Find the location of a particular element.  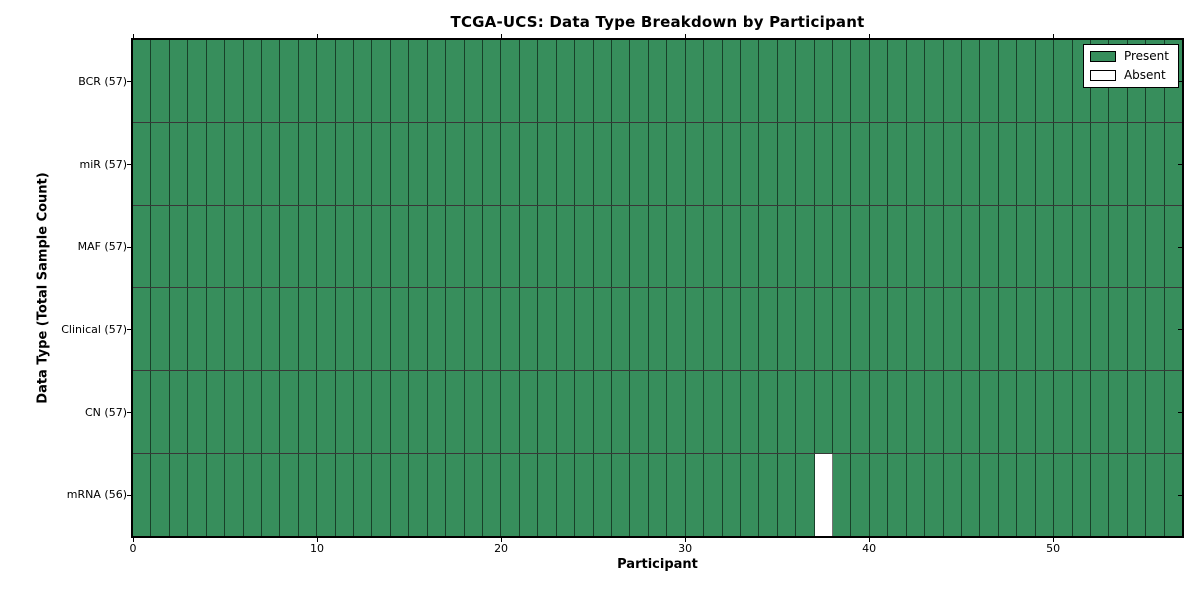

y-tick-label: mRNA (56) is located at coordinates (96, 495).